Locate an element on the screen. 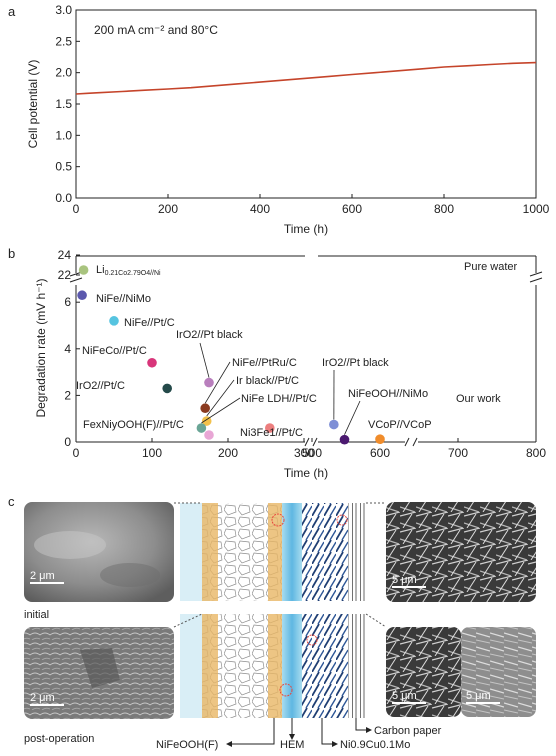 This screenshot has height=756, width=556. carbon-paper-post is located at coordinates (357, 666).